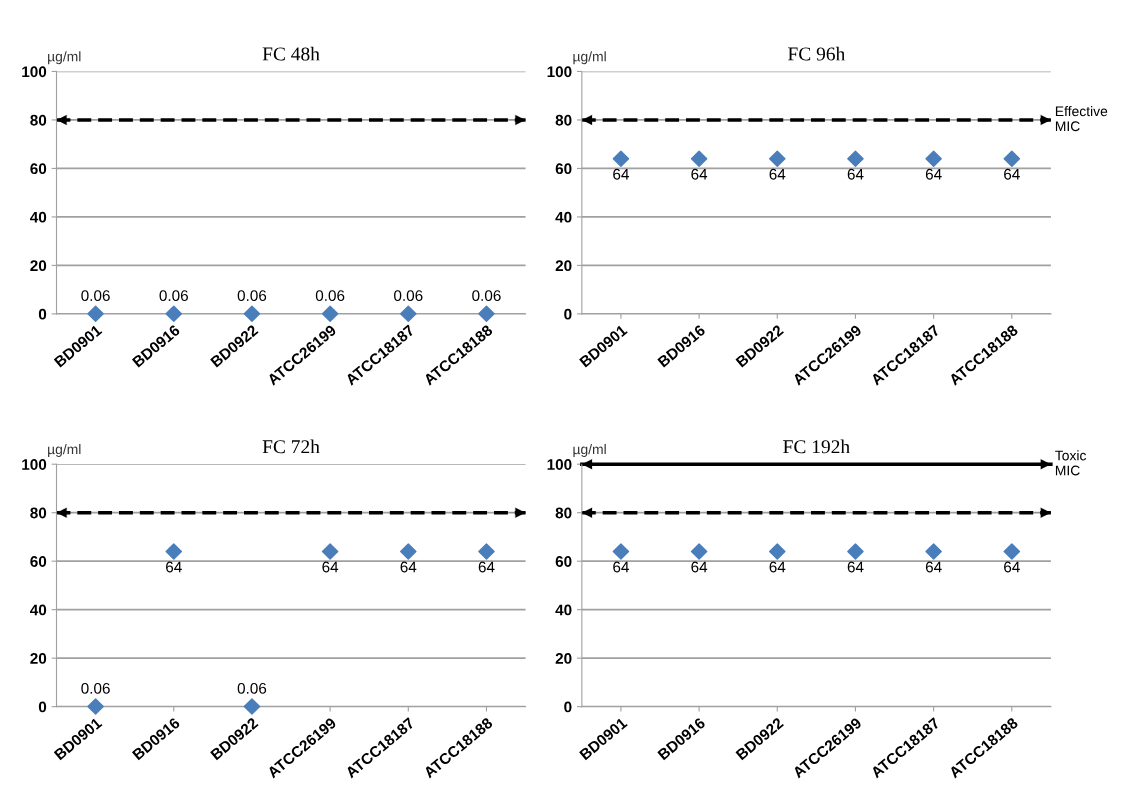 This screenshot has height=794, width=1130. Describe the element at coordinates (1071, 463) in the screenshot. I see `ref-line-label: Toxic MIC` at that location.